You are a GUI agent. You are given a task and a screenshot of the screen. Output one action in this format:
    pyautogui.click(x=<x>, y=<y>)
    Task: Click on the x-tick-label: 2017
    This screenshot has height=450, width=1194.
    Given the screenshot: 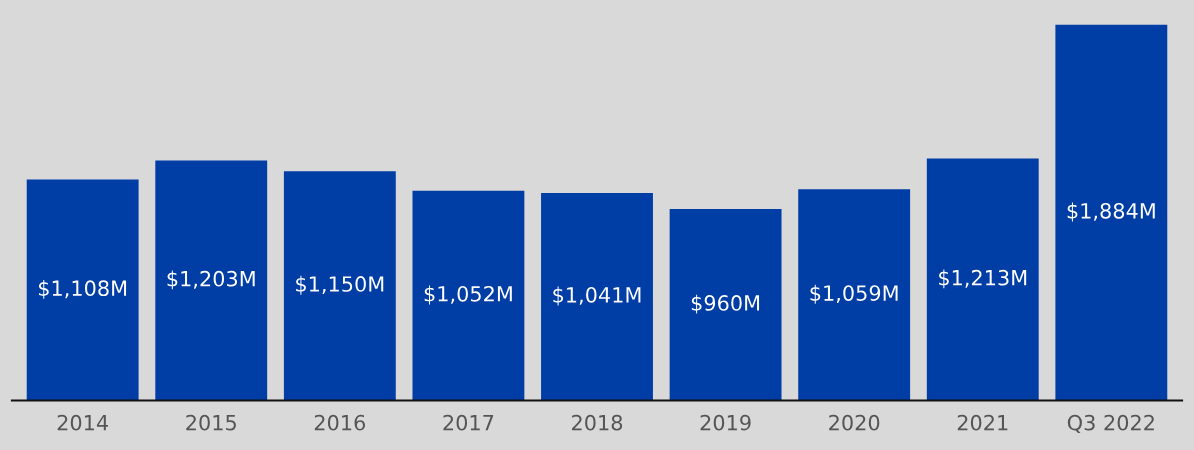 What is the action you would take?
    pyautogui.click(x=468, y=422)
    